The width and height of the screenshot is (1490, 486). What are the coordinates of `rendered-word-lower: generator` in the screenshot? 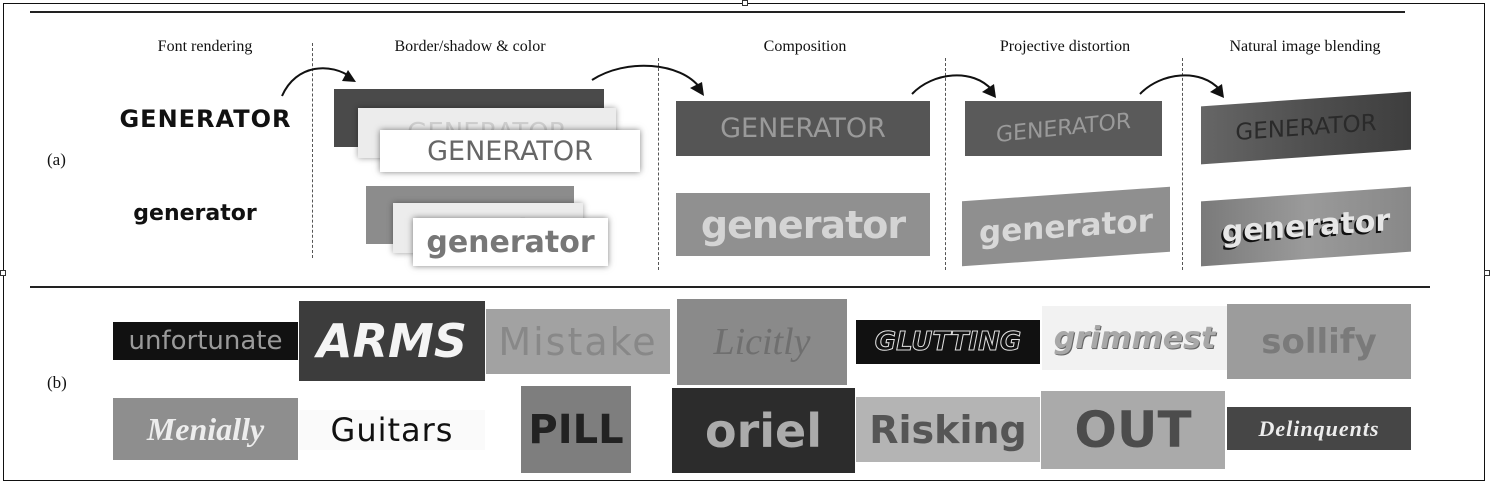 It's located at (195, 213).